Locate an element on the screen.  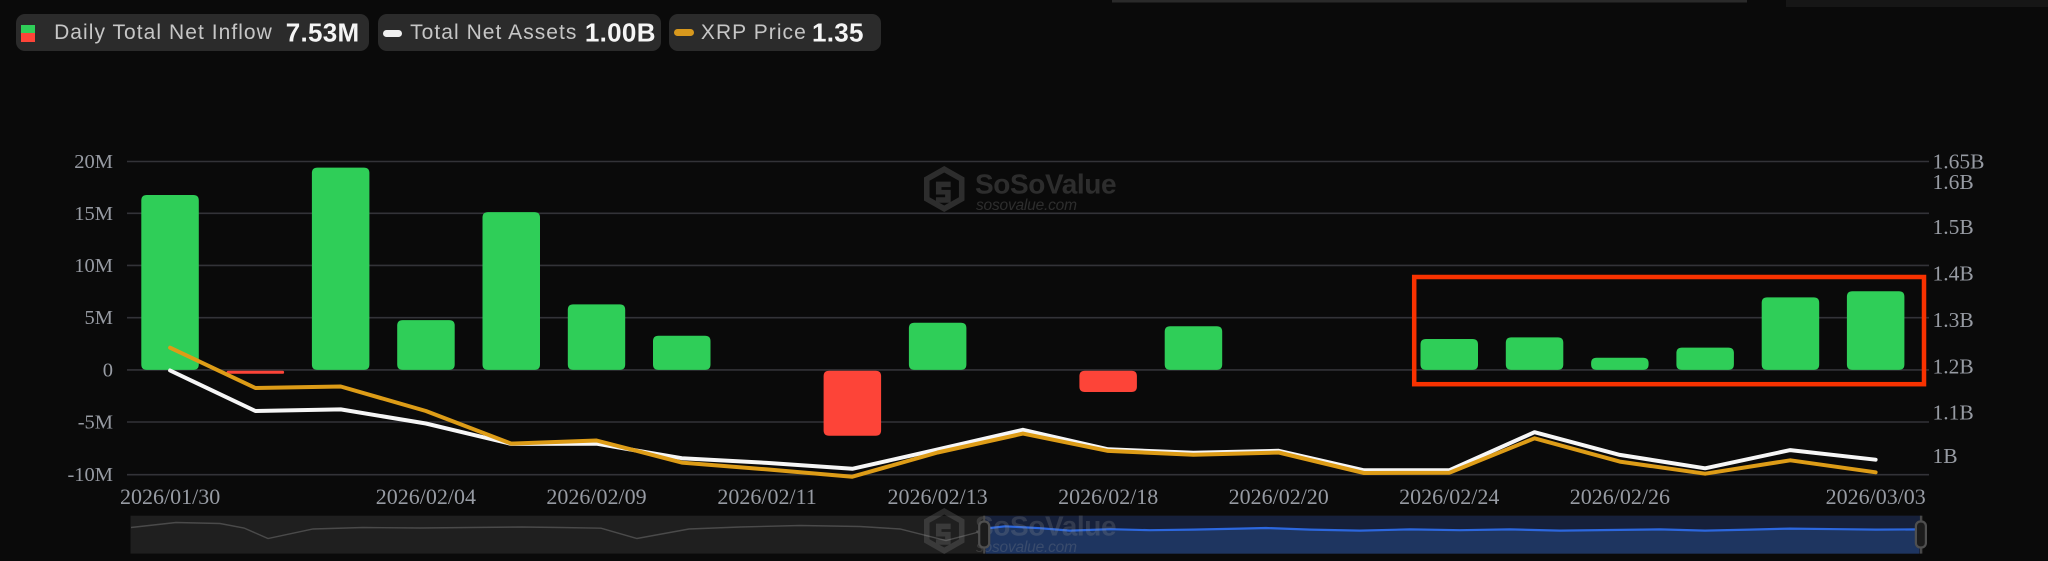
svg-text: 1.2B is located at coordinates (1953, 366).